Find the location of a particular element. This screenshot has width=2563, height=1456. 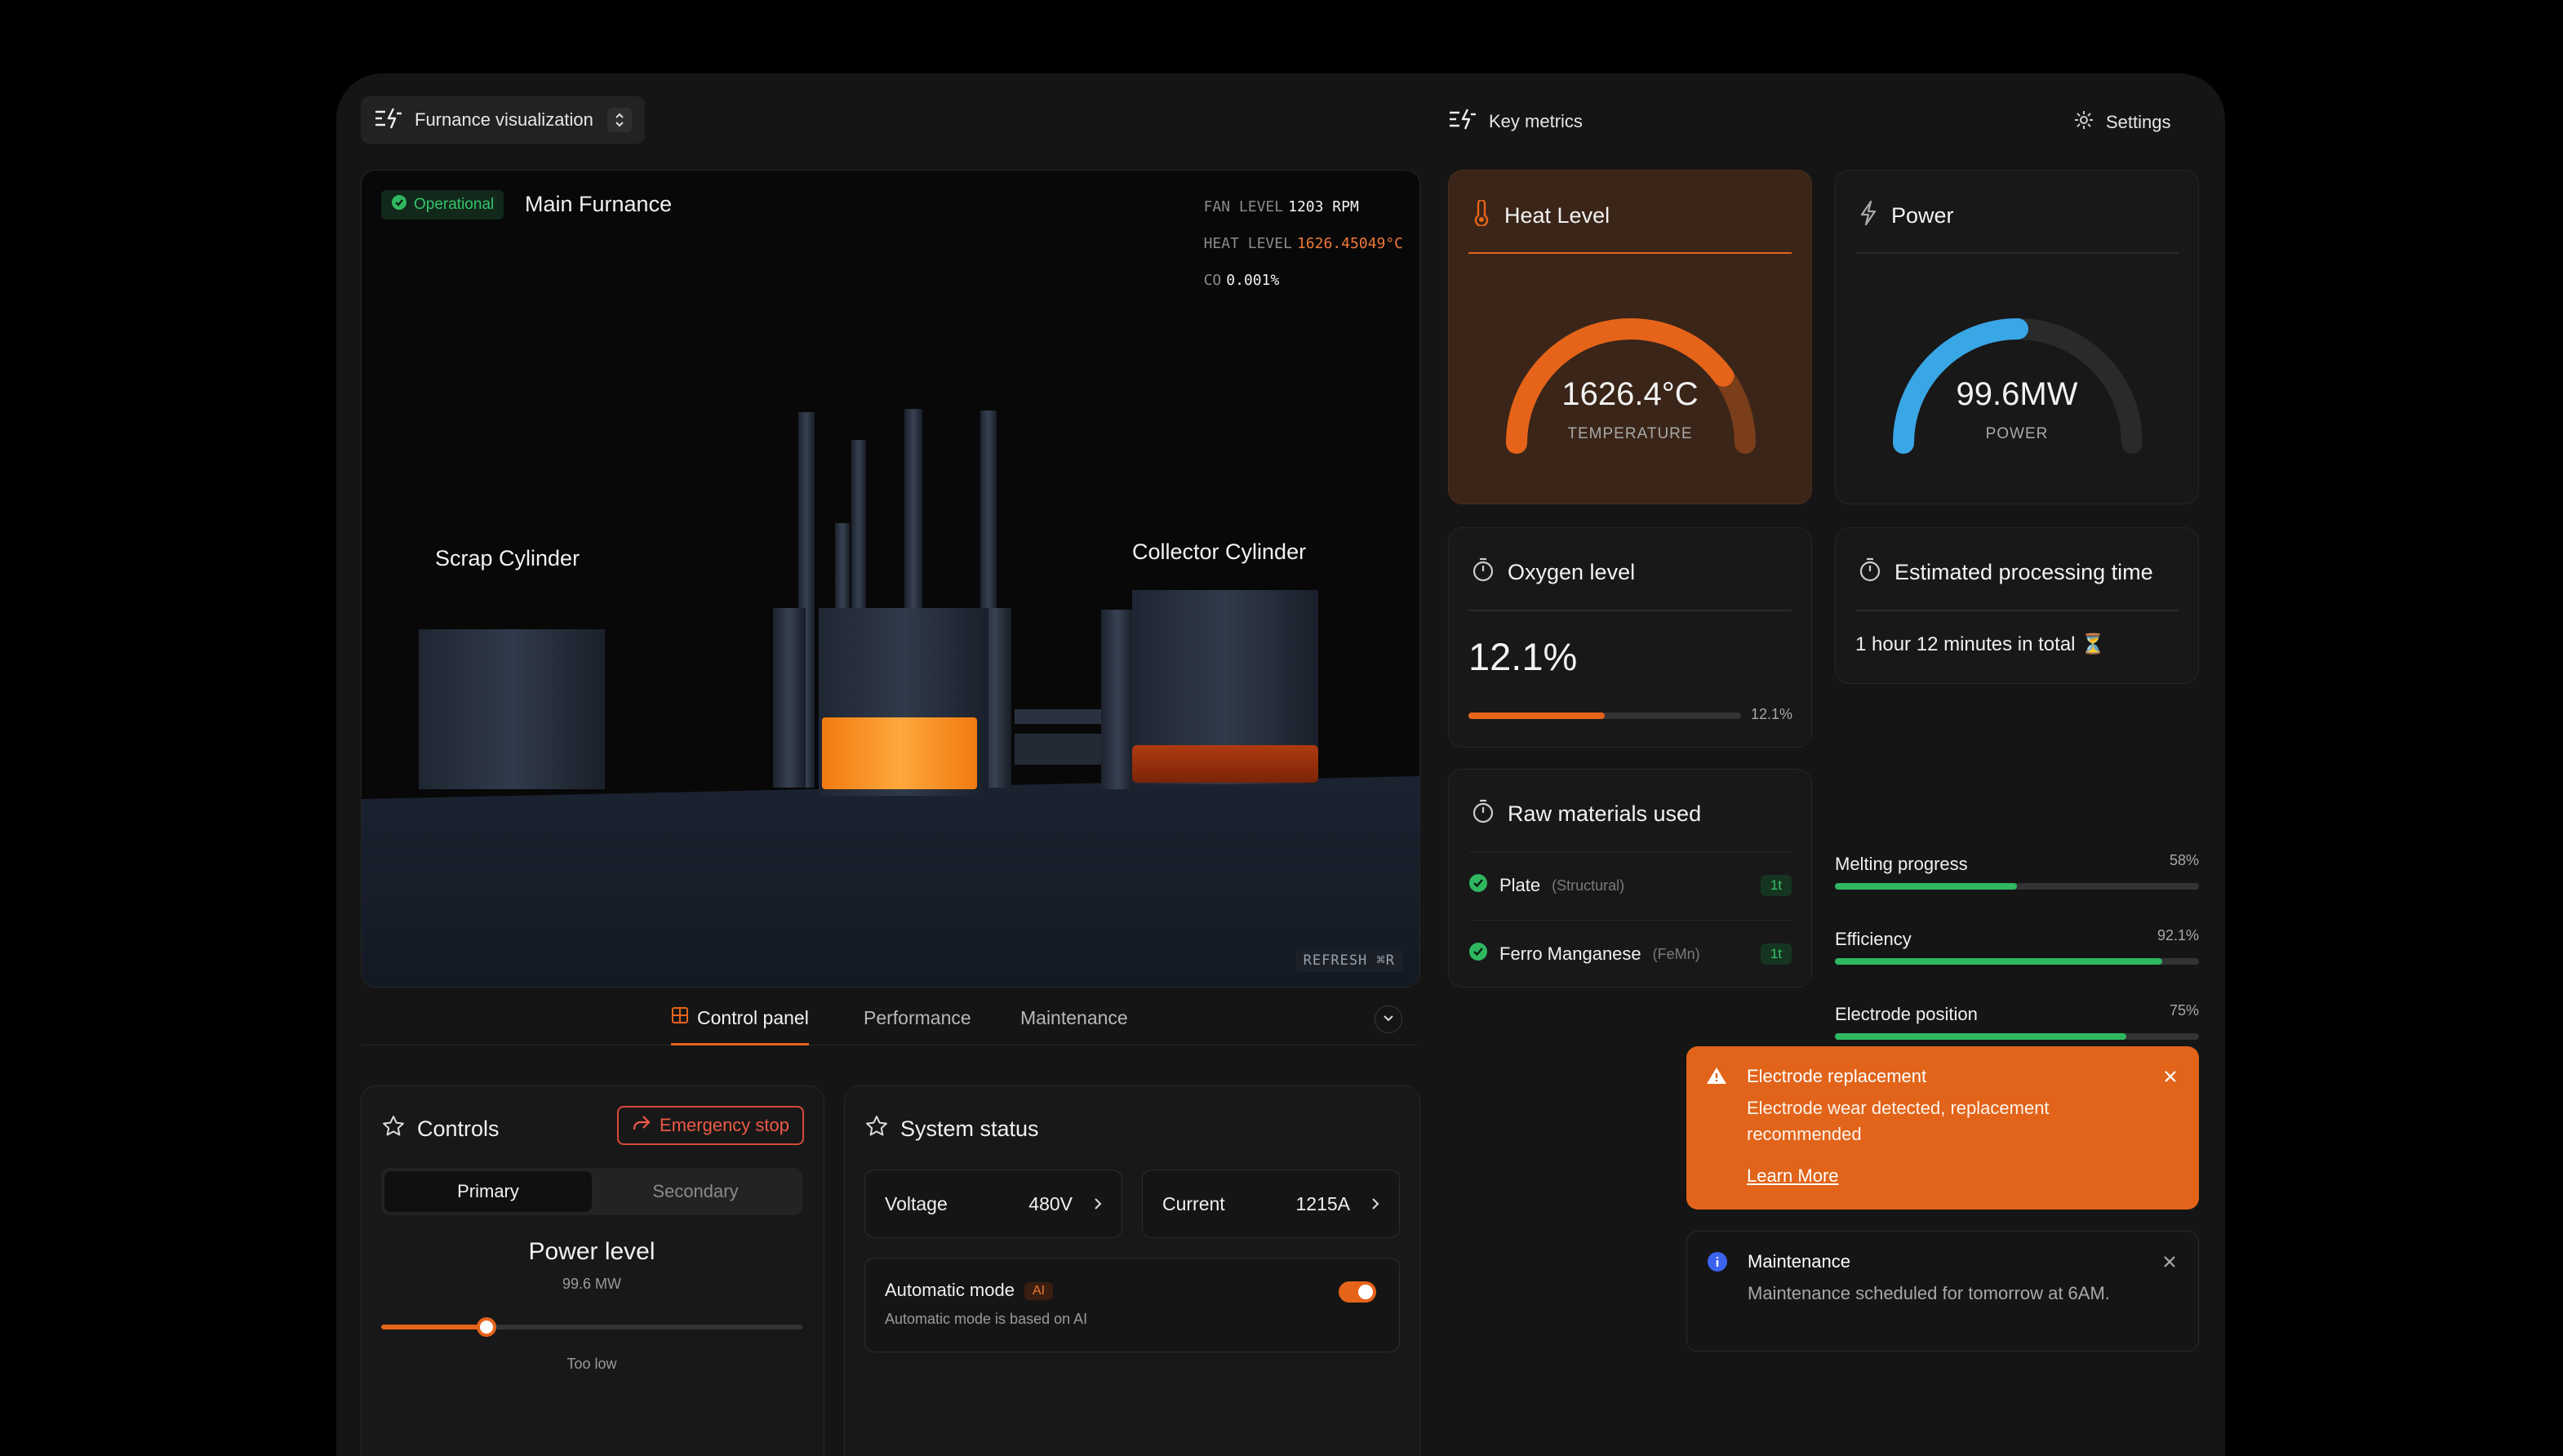

material-sub: (Structural) is located at coordinates (1589, 886).